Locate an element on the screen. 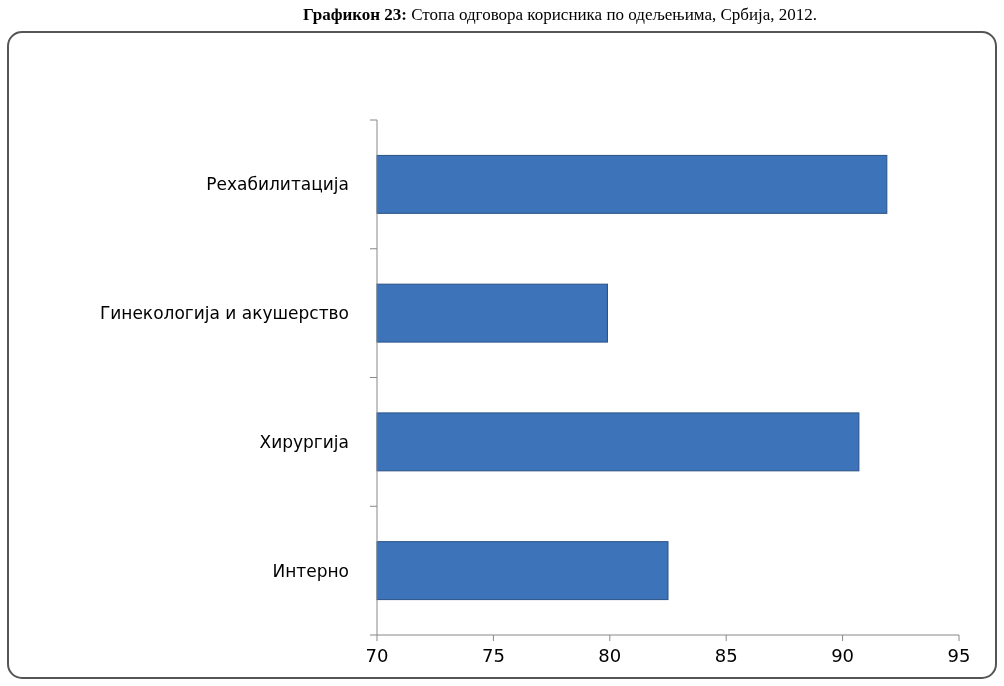 This screenshot has width=1004, height=686. y-tick-label: Хирургија is located at coordinates (304, 441).